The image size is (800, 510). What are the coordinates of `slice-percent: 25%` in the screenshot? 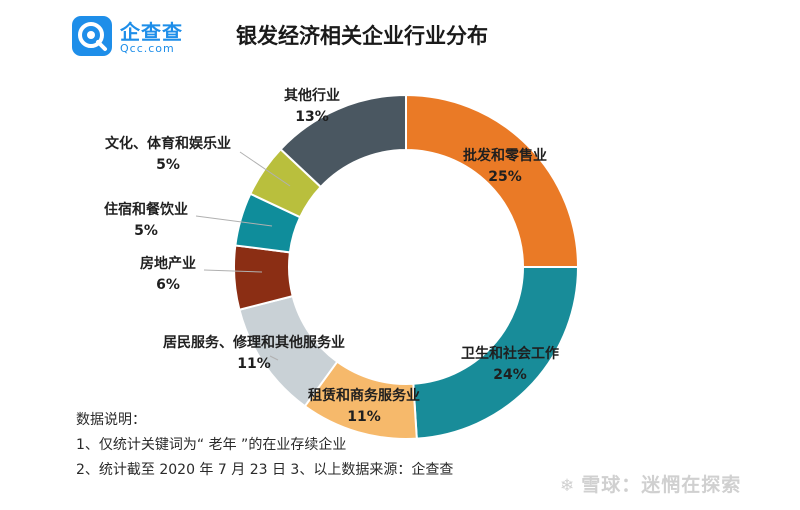 It's located at (505, 177).